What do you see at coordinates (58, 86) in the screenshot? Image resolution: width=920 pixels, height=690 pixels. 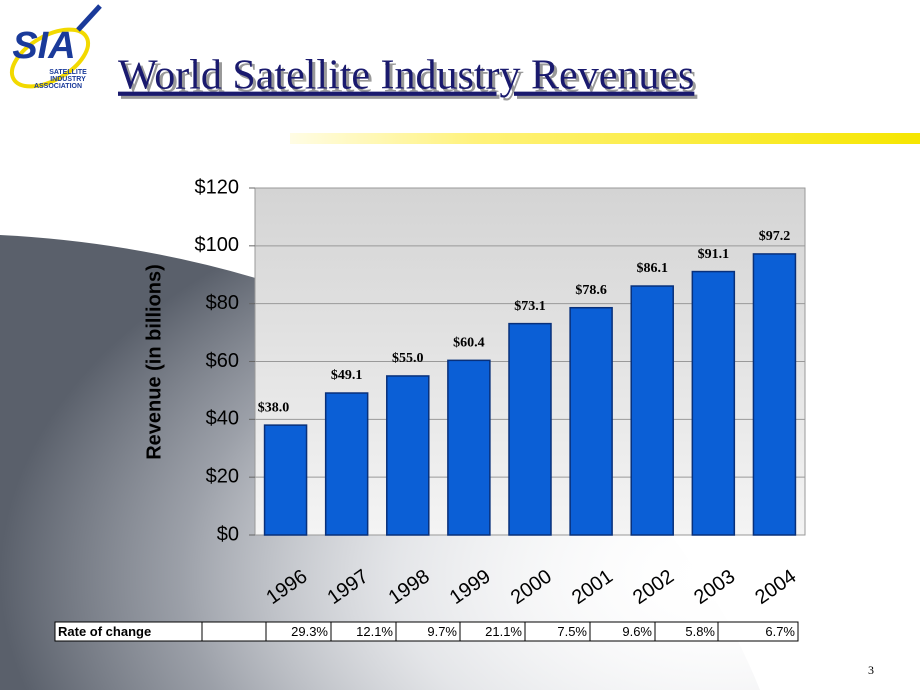 I see `logo-text: ASSOCIATION` at bounding box center [58, 86].